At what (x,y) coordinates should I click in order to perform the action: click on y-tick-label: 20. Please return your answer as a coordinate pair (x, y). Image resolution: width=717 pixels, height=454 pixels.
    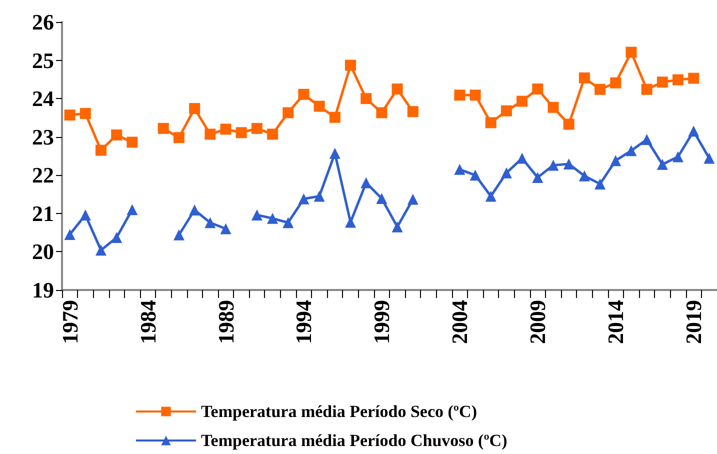
    Looking at the image, I should click on (43, 251).